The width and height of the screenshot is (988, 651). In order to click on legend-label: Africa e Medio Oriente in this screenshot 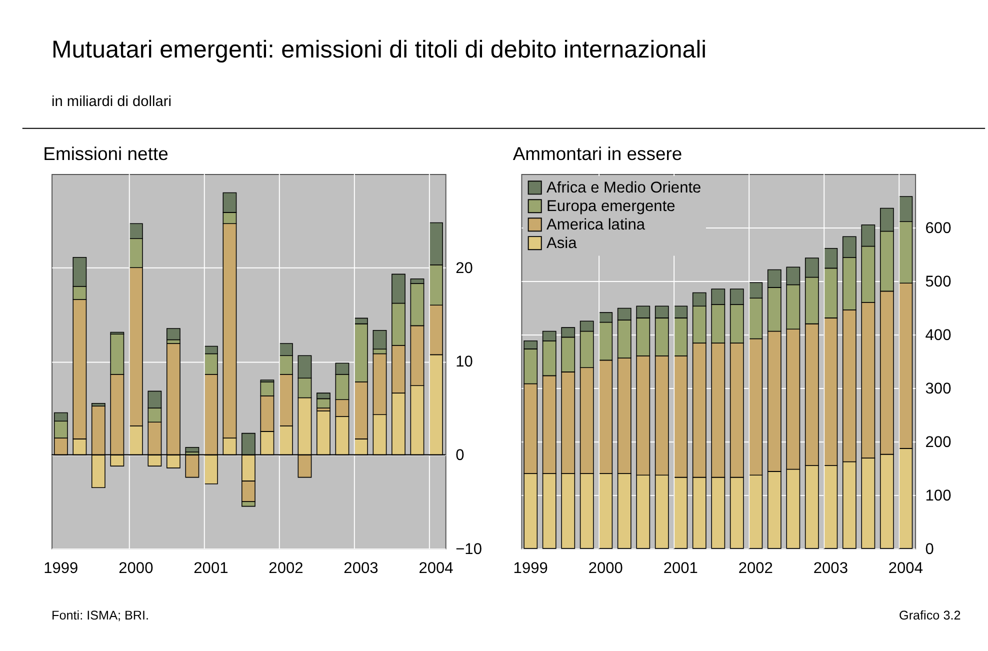, I will do `click(624, 188)`.